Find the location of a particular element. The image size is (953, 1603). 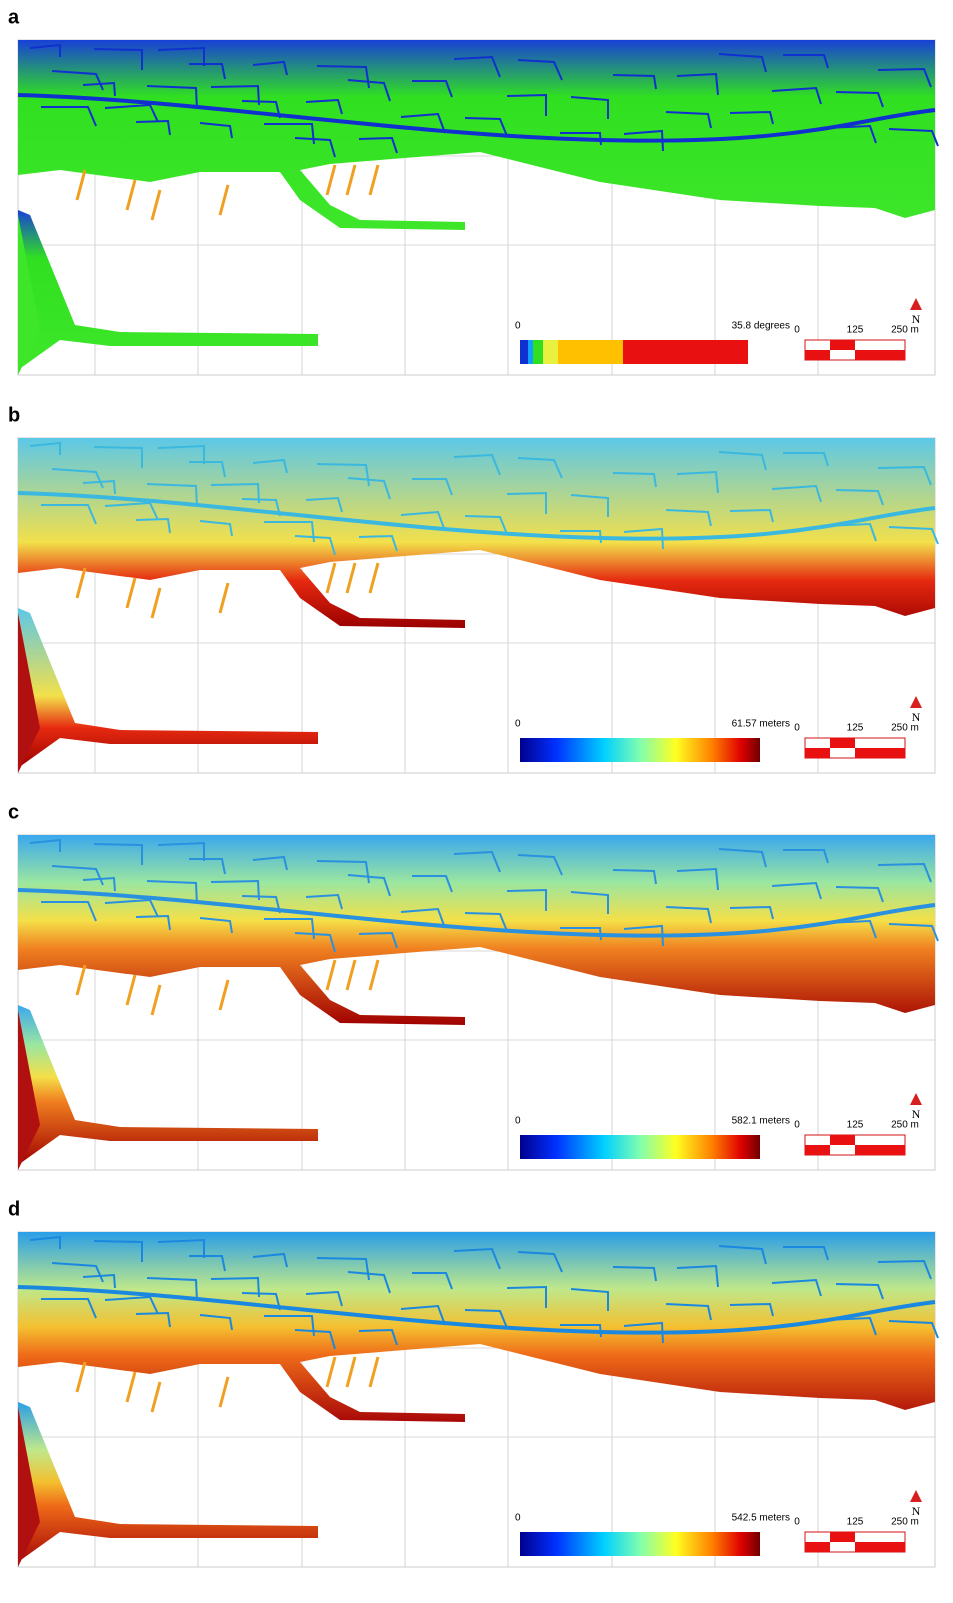

legend-max: 542.5 meters is located at coordinates (761, 1518).